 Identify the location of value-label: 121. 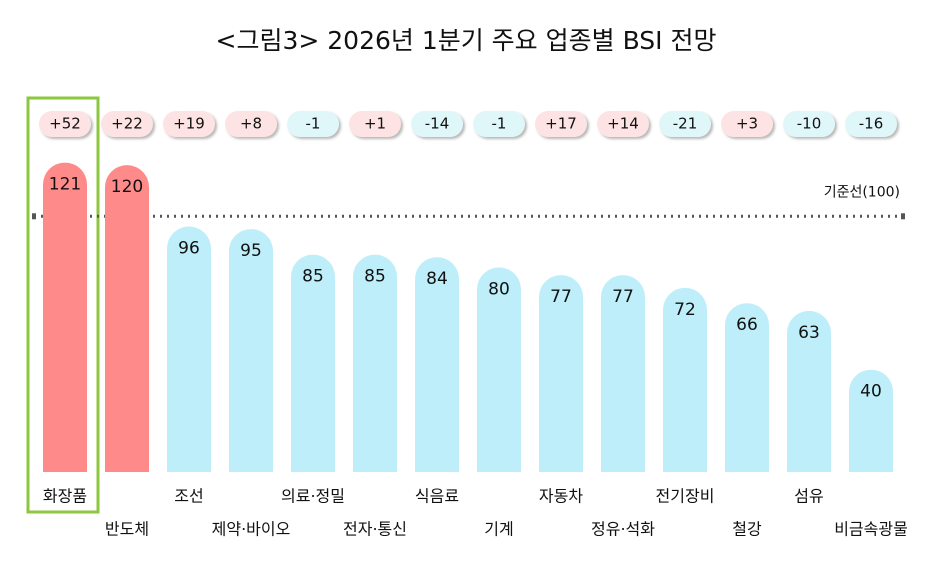
(65, 185).